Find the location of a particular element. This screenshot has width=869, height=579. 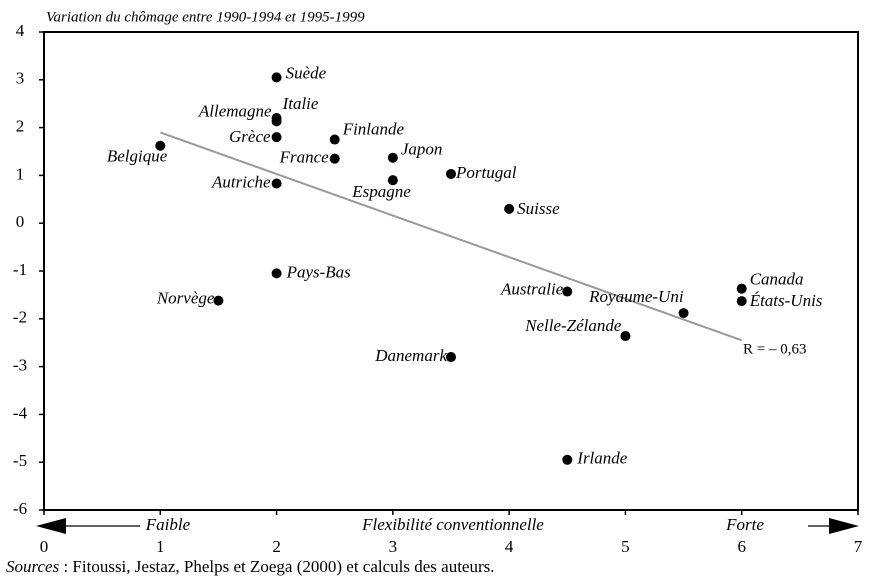

point-label: Irlande is located at coordinates (602, 458).